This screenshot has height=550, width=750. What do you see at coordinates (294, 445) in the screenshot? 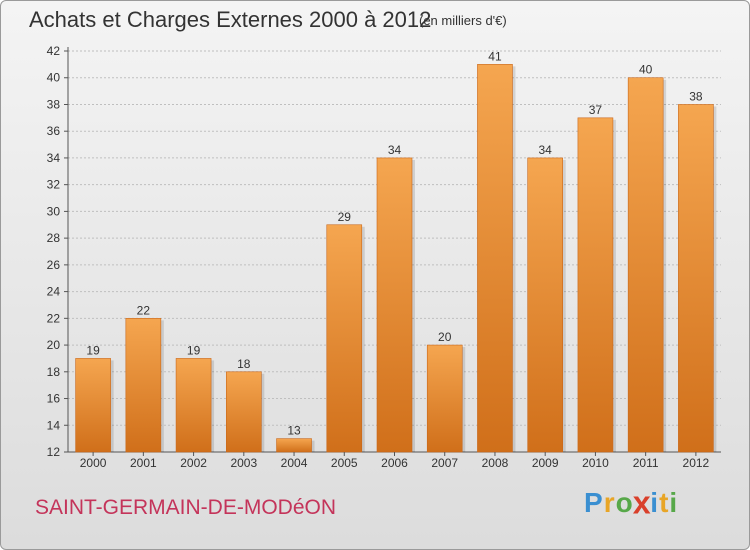
I see `bar-2004` at bounding box center [294, 445].